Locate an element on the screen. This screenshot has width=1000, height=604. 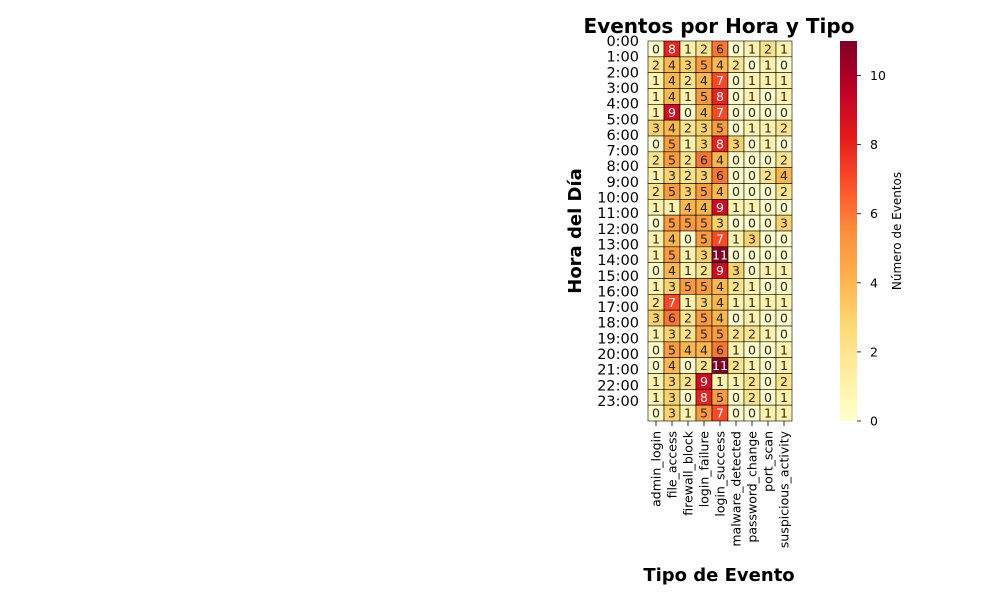
colorbar-tick-label: 8 is located at coordinates (874, 144).